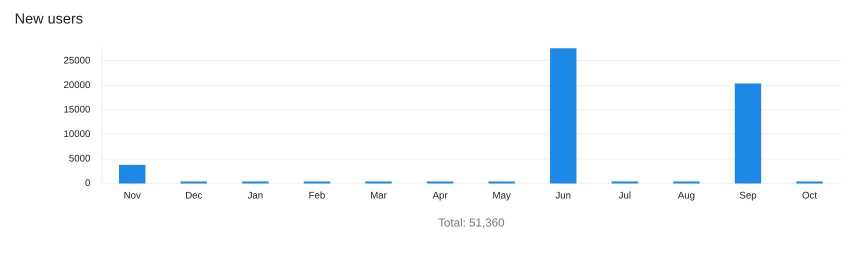 The height and width of the screenshot is (260, 850). What do you see at coordinates (79, 159) in the screenshot?
I see `y-tick-label: 5000` at bounding box center [79, 159].